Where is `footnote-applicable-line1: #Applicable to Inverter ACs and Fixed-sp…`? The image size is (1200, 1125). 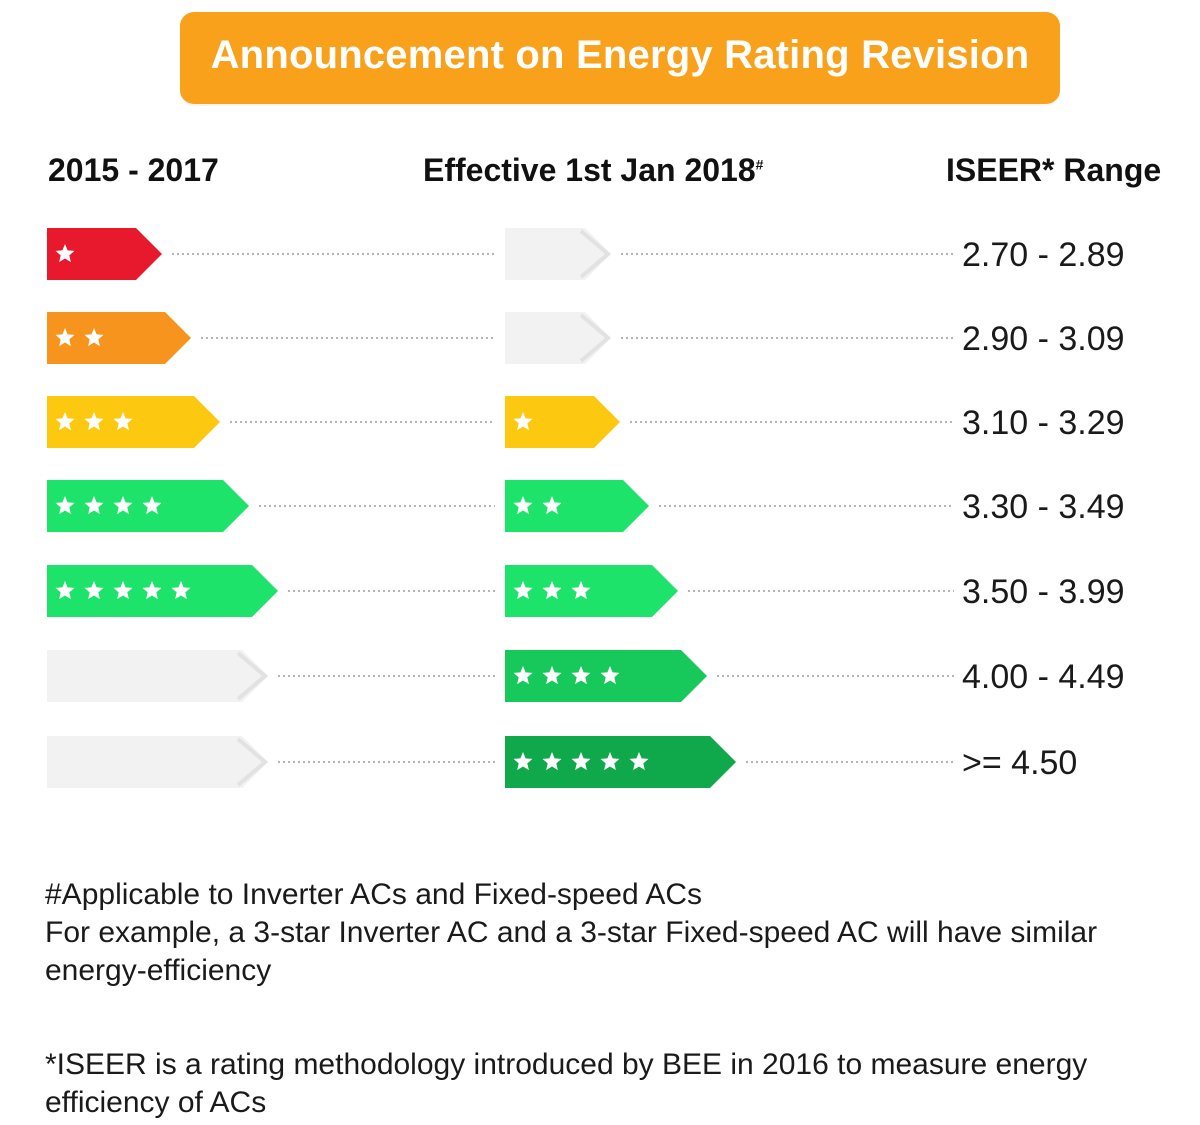
footnote-applicable-line1: #Applicable to Inverter ACs and Fixed-sp… is located at coordinates (374, 894).